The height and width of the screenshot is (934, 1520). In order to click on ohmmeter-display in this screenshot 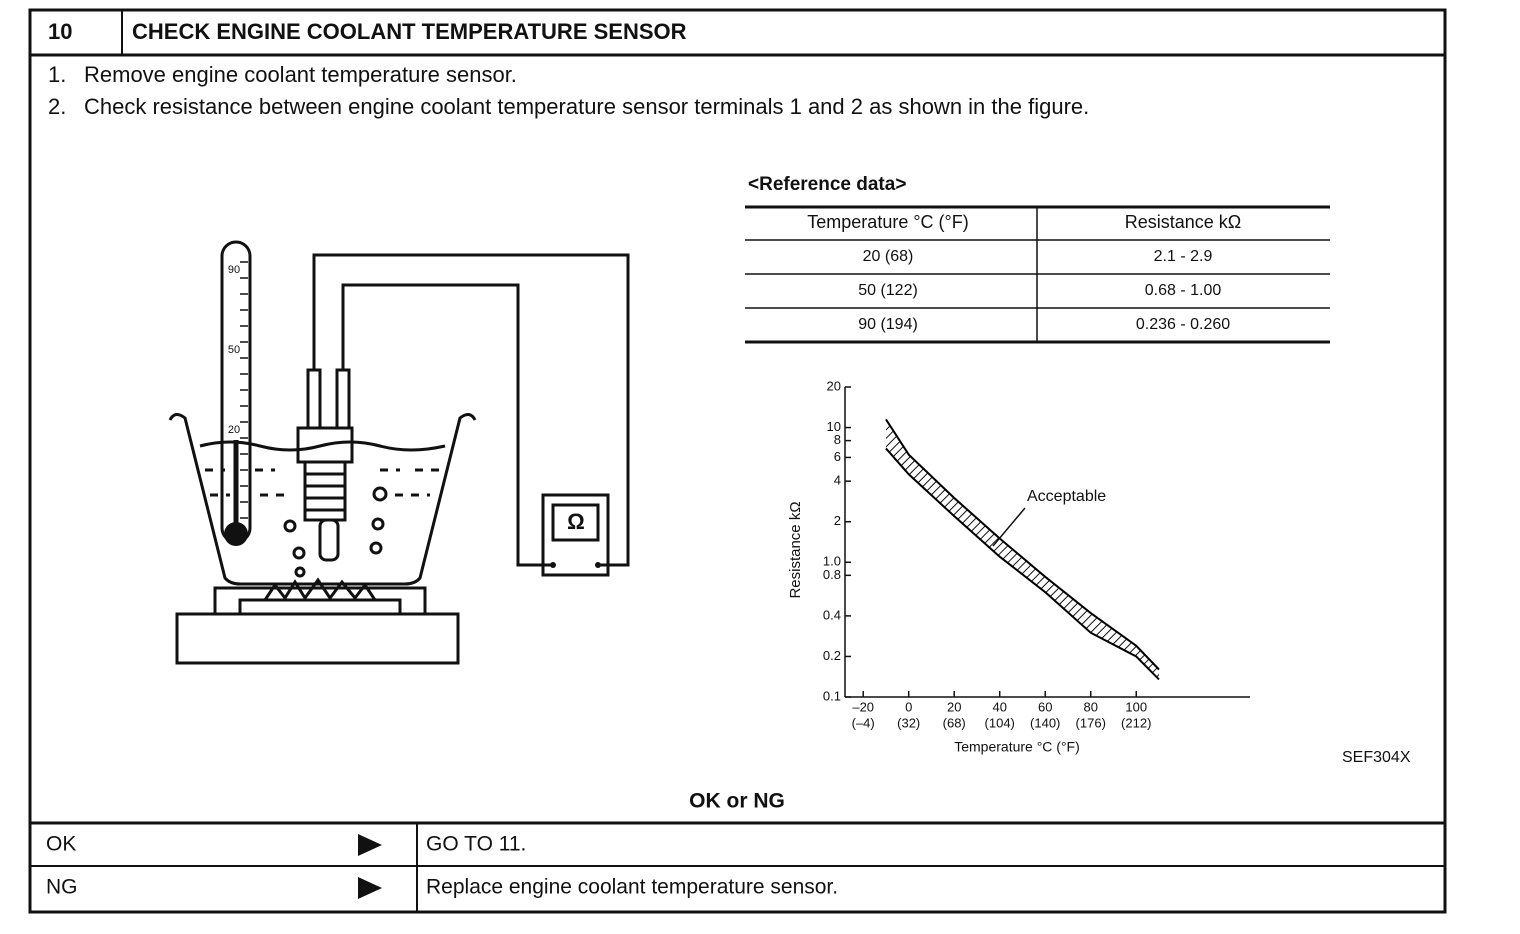, I will do `click(575, 522)`.